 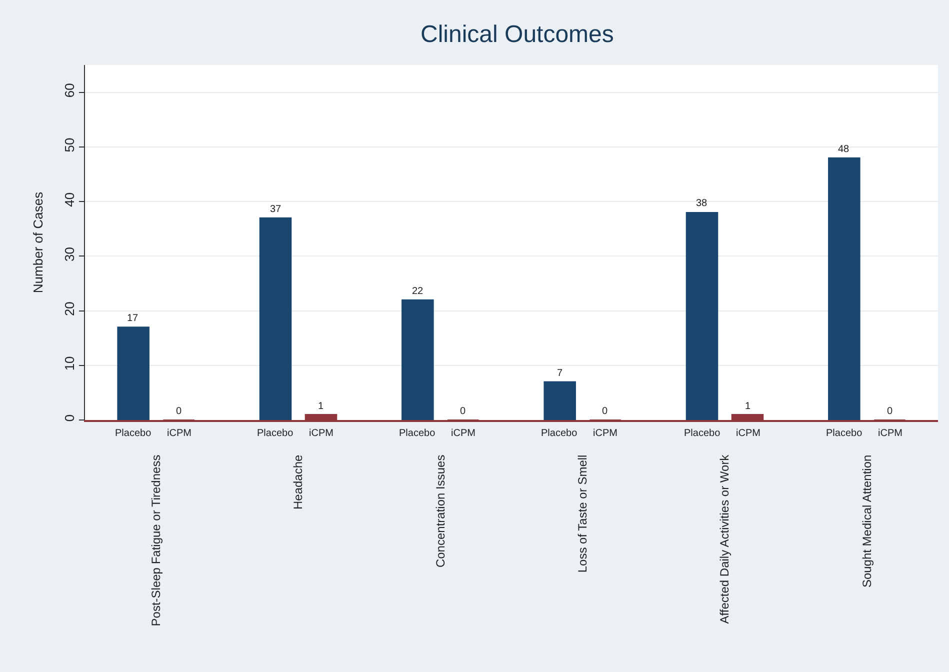 I want to click on y-tick-label: 40, so click(x=69, y=199).